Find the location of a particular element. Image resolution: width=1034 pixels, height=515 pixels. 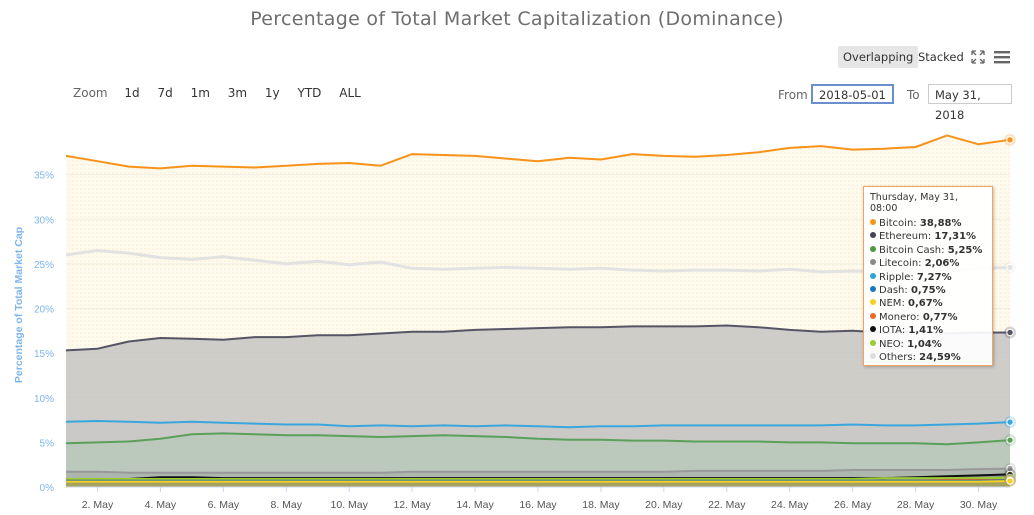

zoom-1m-button: 1m is located at coordinates (200, 93).